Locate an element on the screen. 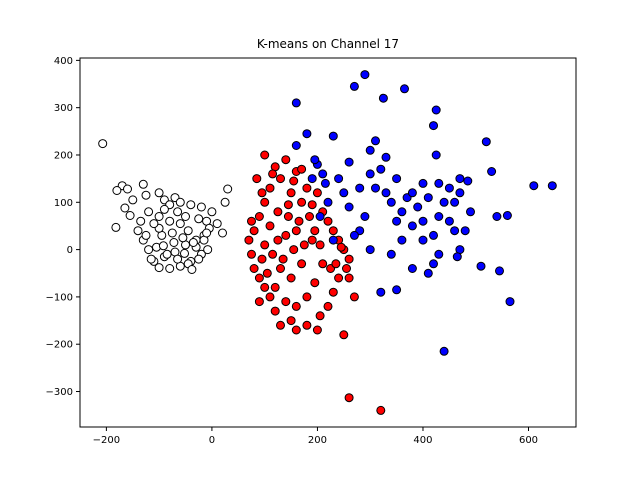 The width and height of the screenshot is (640, 480). y-tick-label: 200 is located at coordinates (63, 155).